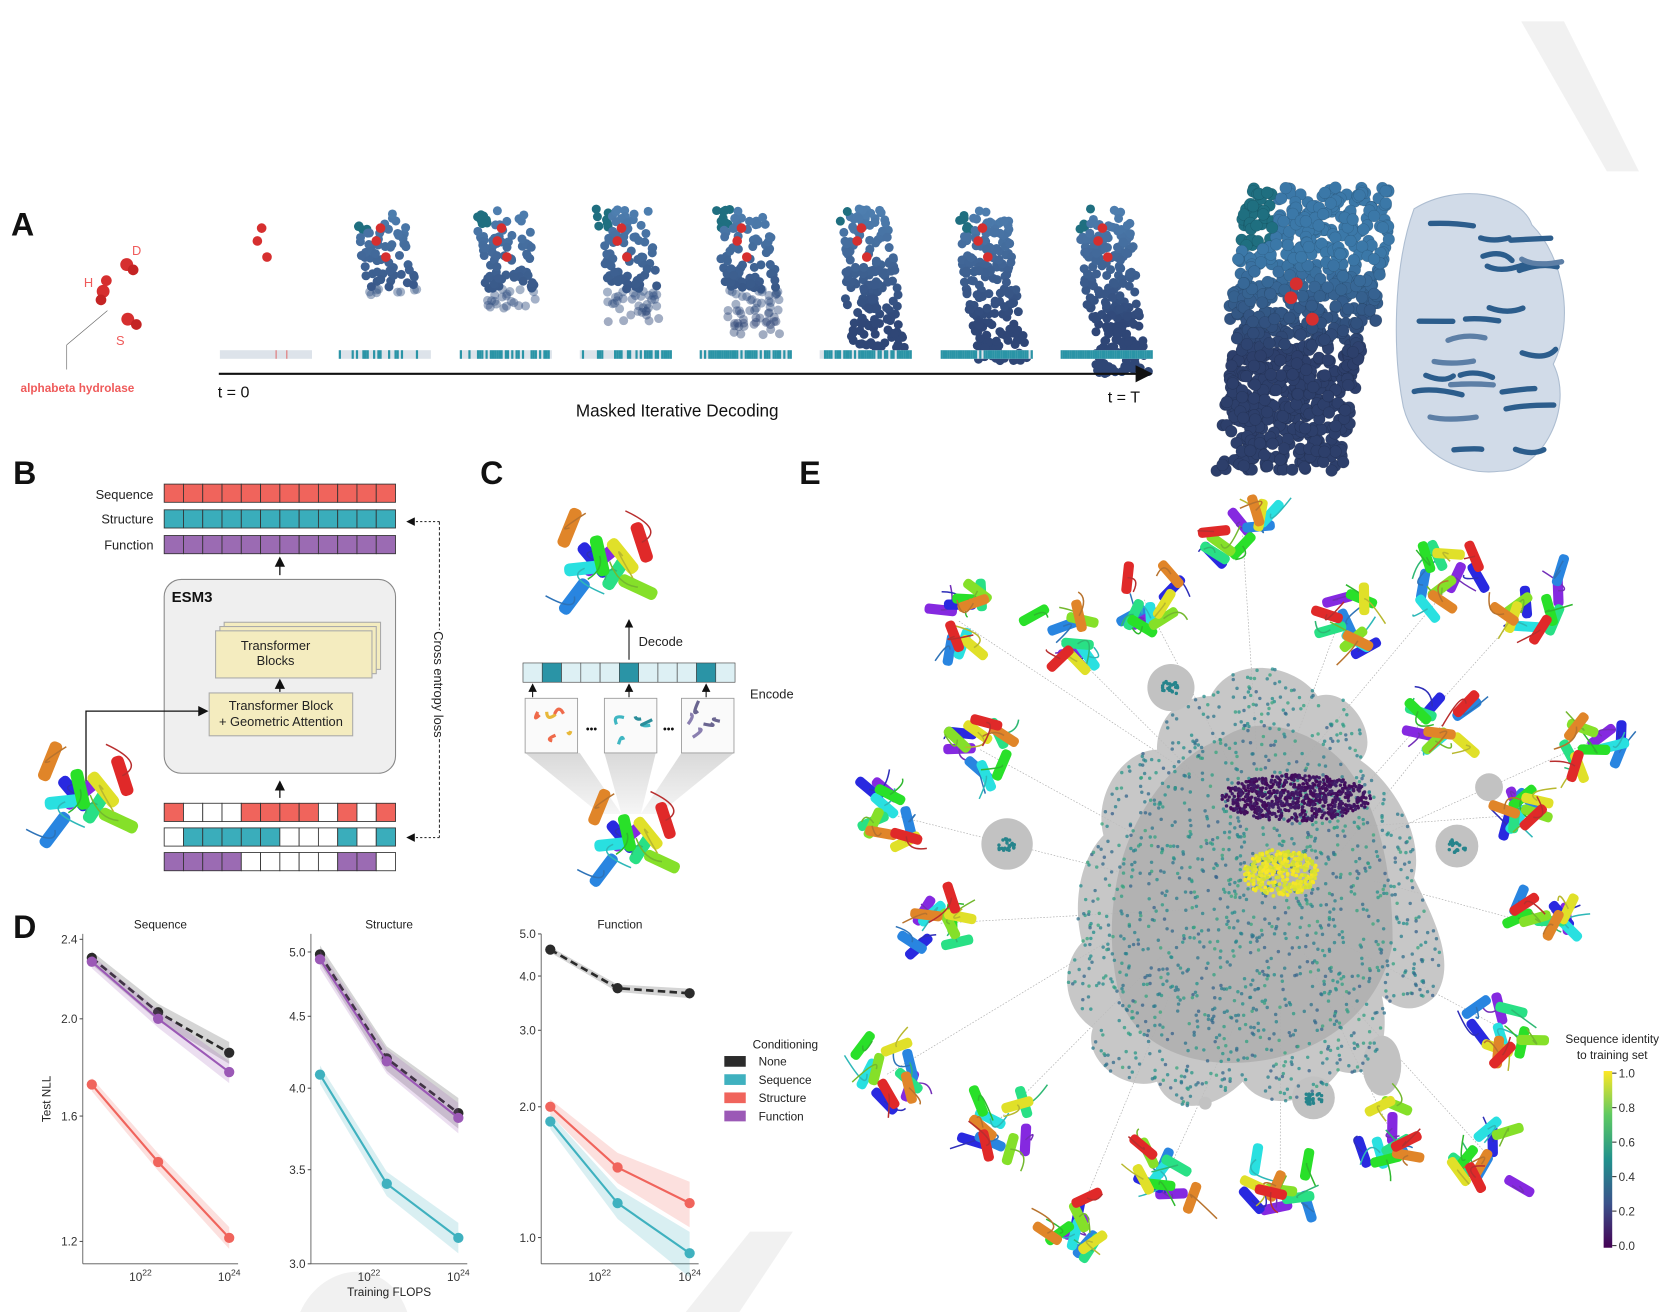 This screenshot has width=1680, height=1312. I want to click on residue-label-s: S, so click(120, 340).